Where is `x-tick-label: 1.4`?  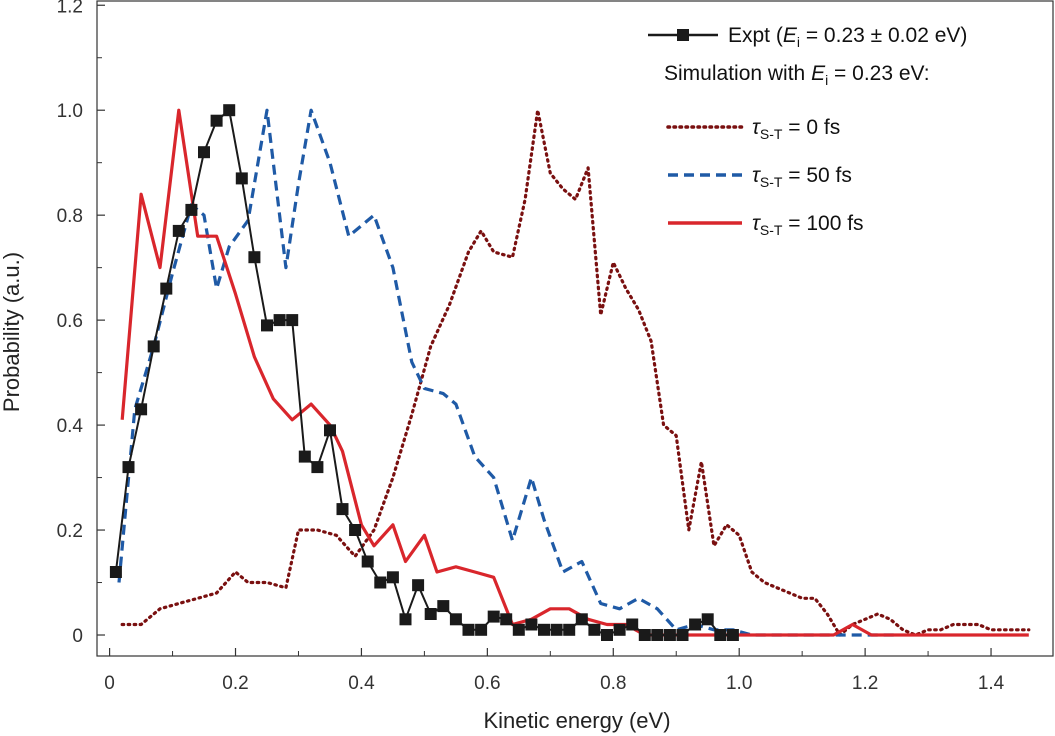
x-tick-label: 1.4 is located at coordinates (991, 683).